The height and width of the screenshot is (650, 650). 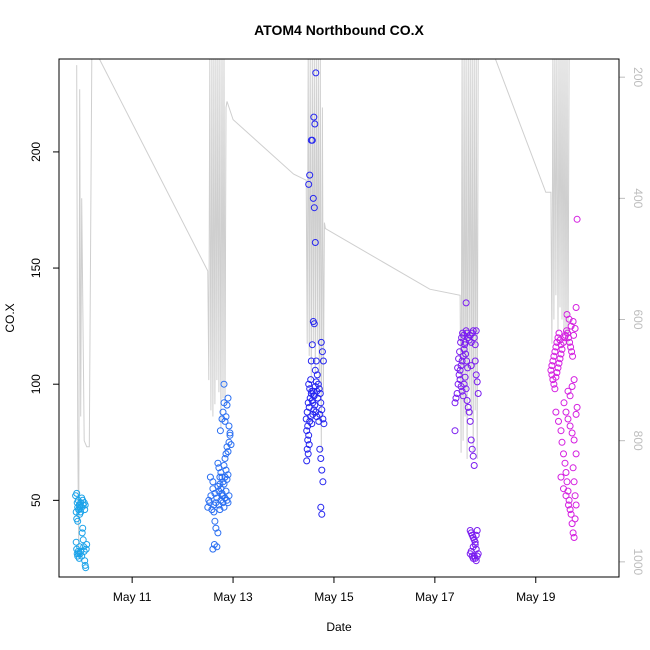 I want to click on y-tick-label: 50, so click(x=36, y=500).